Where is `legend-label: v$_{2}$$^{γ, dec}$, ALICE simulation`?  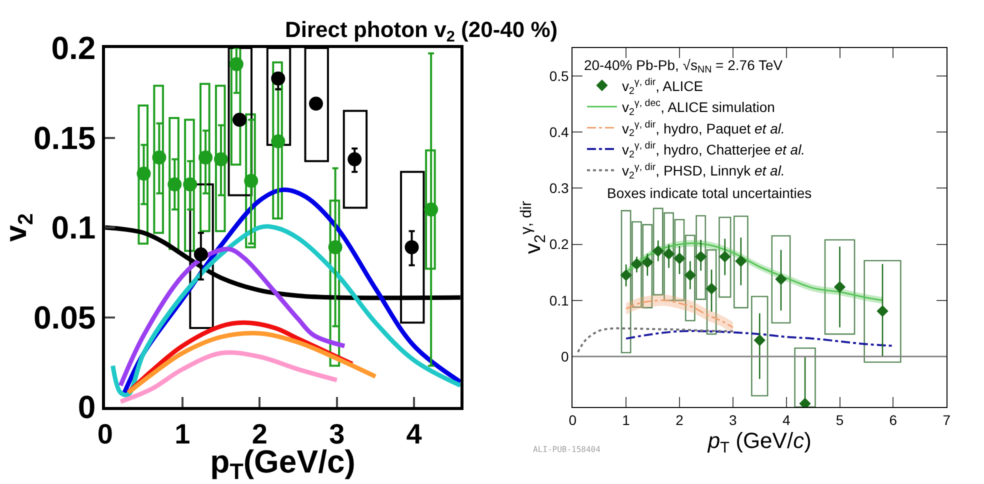
legend-label: v$_{2}$$^{γ, dec}$, ALICE simulation is located at coordinates (698, 108).